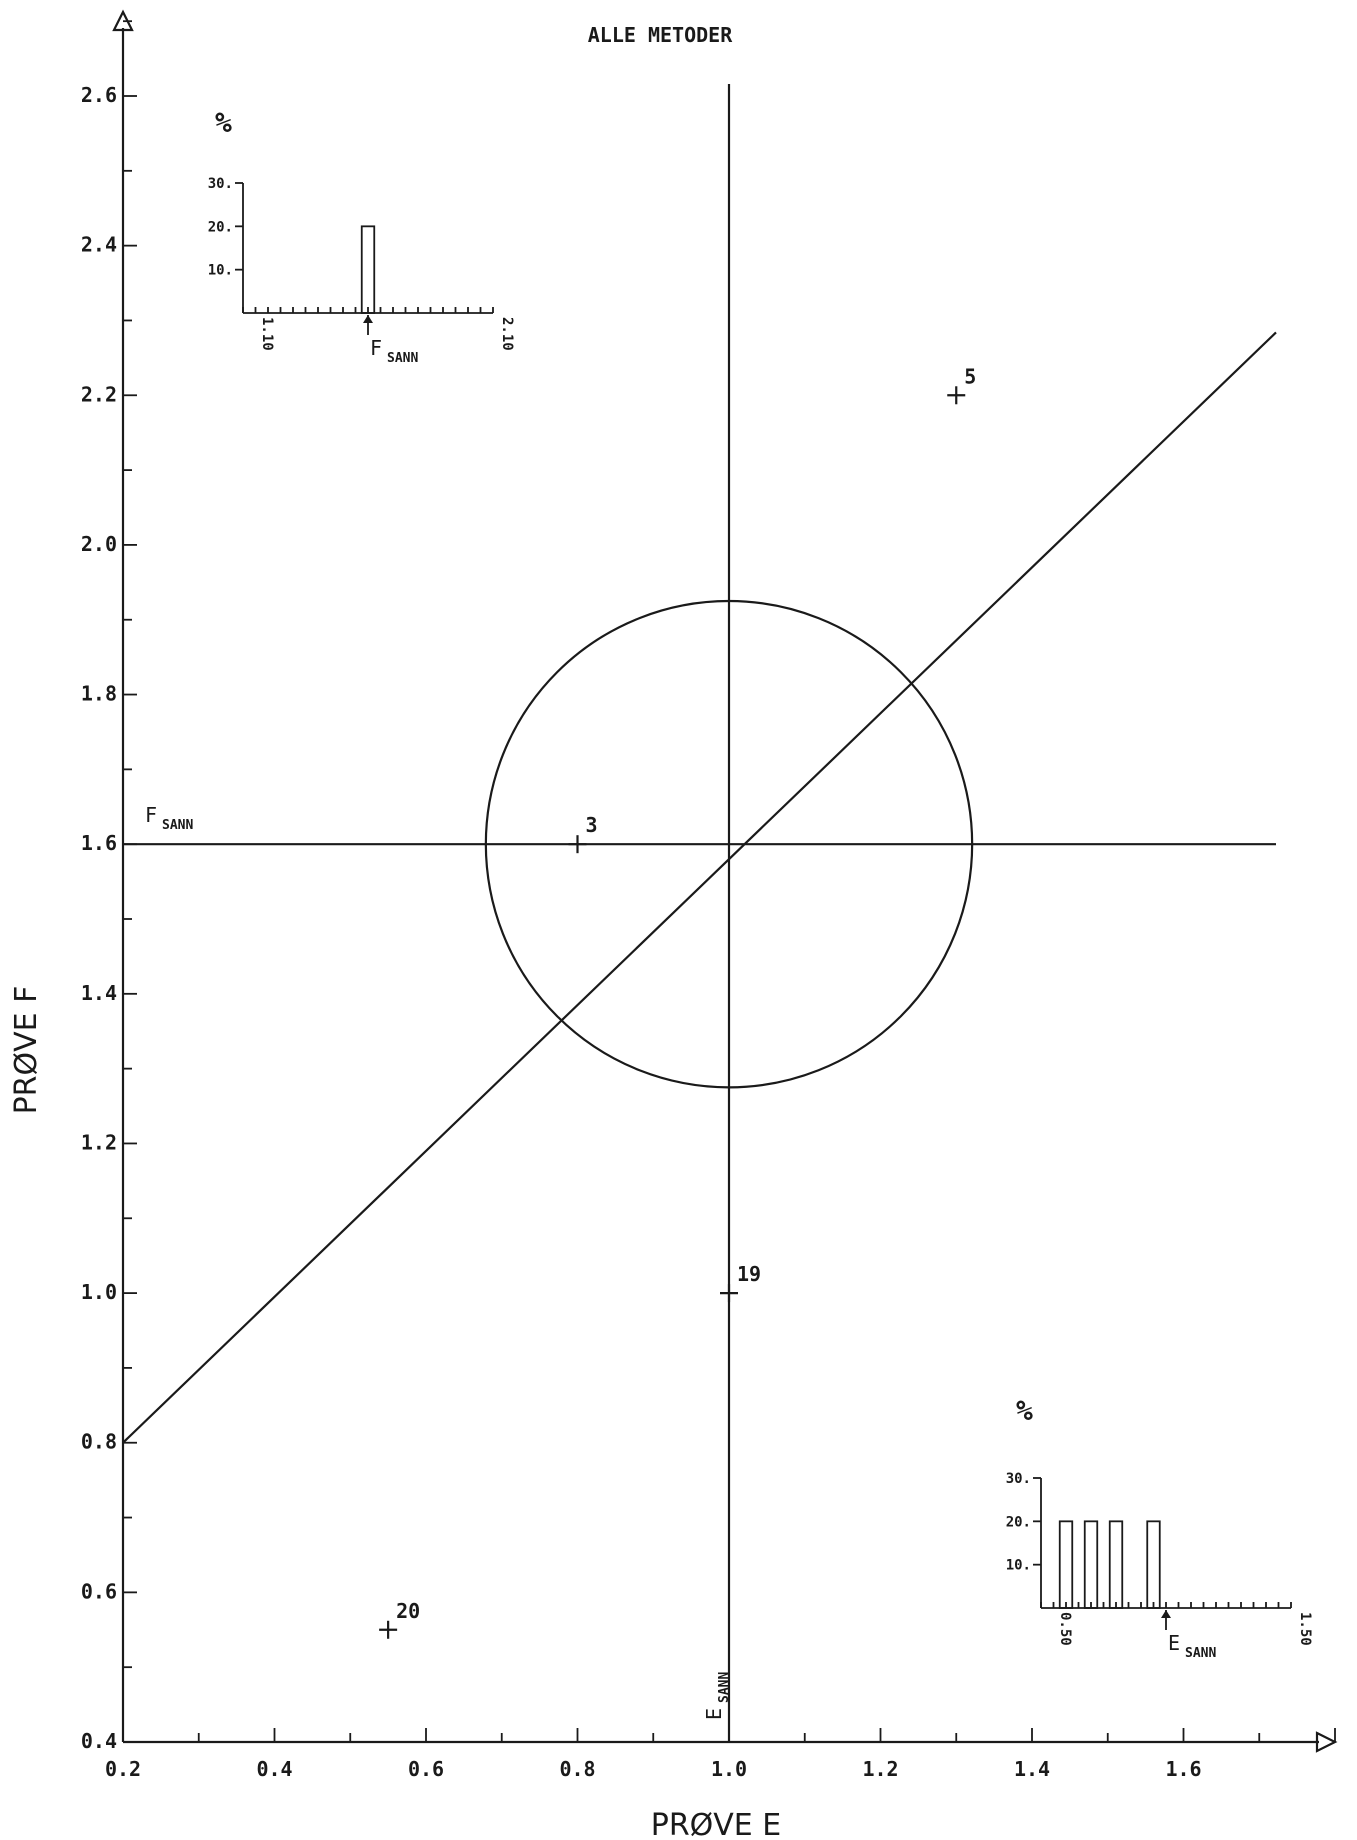 This screenshot has height=1840, width=1357. Describe the element at coordinates (99, 544) in the screenshot. I see `y-tick-label: 2.0` at that location.